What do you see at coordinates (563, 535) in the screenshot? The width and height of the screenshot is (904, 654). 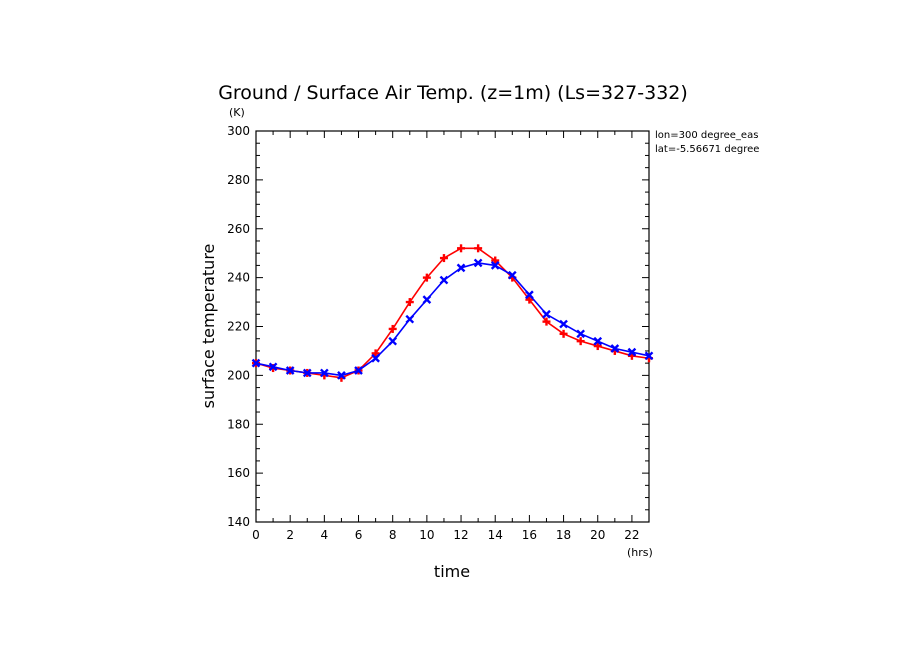 I see `x-tick-label: 18` at bounding box center [563, 535].